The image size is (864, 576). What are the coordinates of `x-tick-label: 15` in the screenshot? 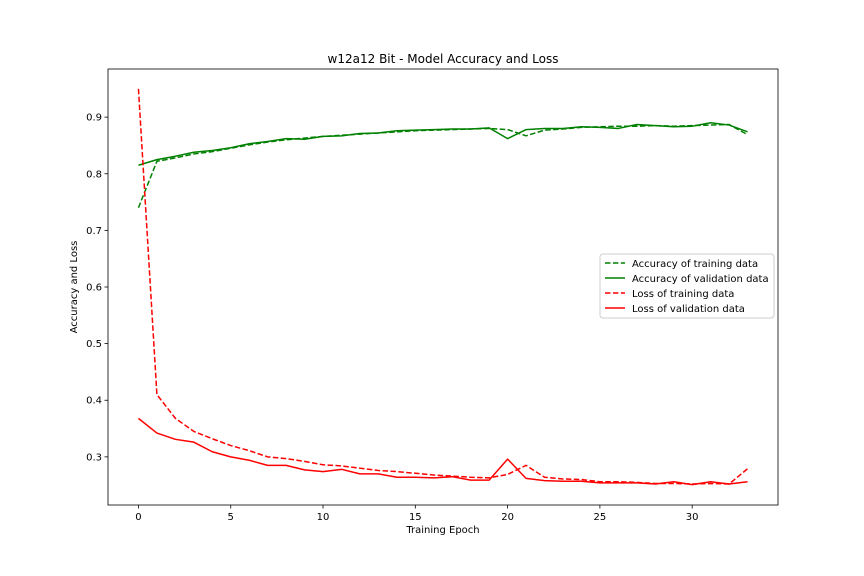 It's located at (415, 517).